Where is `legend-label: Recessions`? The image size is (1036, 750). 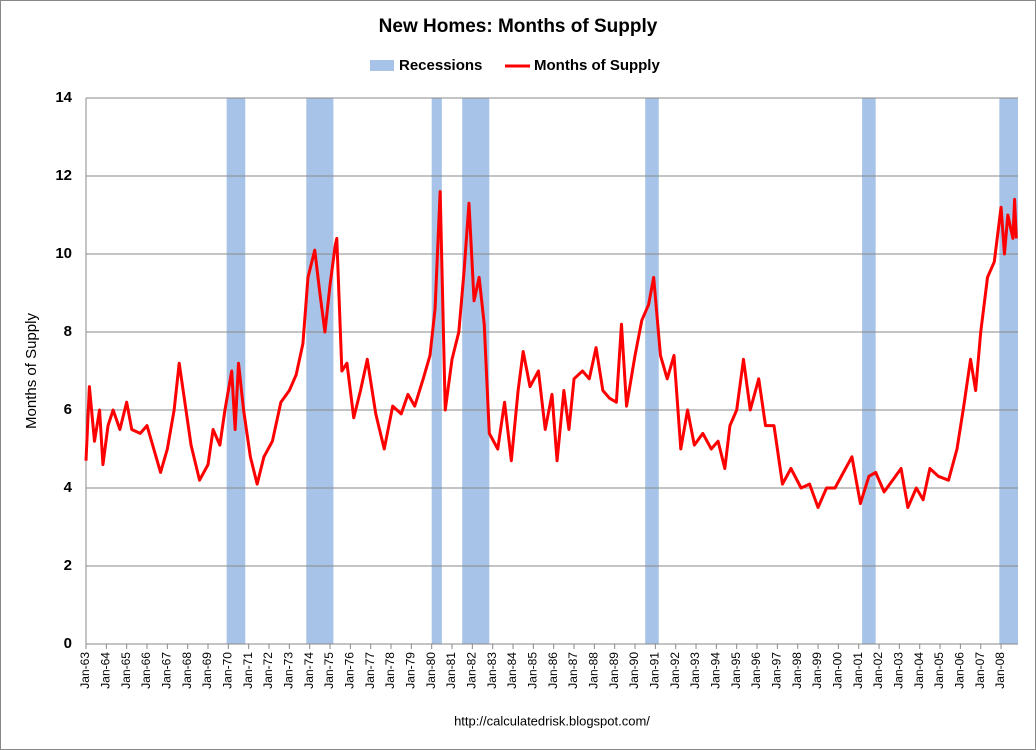
legend-label: Recessions is located at coordinates (440, 65).